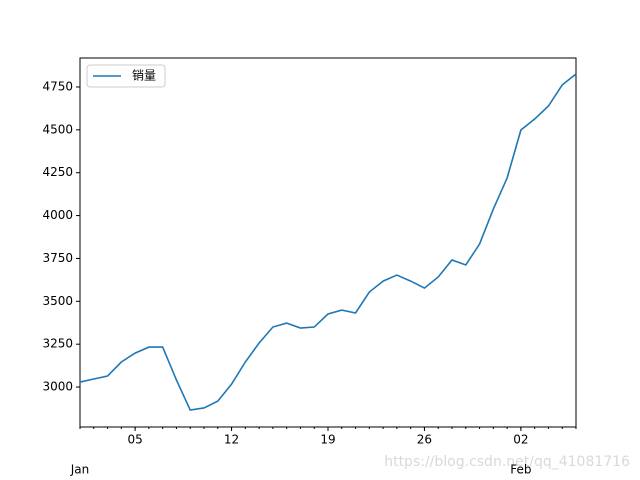 The width and height of the screenshot is (640, 480). Describe the element at coordinates (520, 470) in the screenshot. I see `month-label: Feb` at that location.